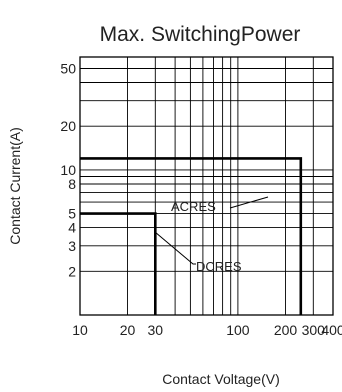 The image size is (342, 392). Describe the element at coordinates (156, 330) in the screenshot. I see `x-tick-label: 30` at that location.